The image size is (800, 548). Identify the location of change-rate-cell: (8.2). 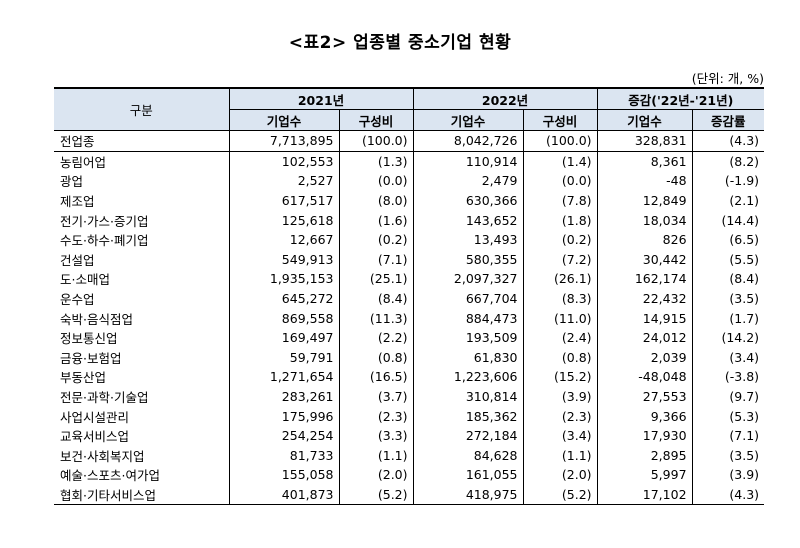
(728, 161).